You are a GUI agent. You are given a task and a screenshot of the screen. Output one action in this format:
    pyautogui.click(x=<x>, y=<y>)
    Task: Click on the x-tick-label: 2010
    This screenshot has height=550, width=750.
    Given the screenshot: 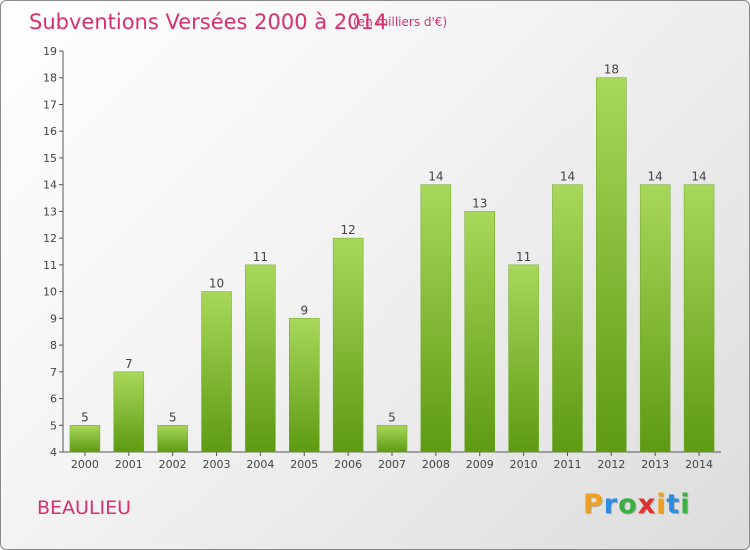 What is the action you would take?
    pyautogui.click(x=524, y=464)
    